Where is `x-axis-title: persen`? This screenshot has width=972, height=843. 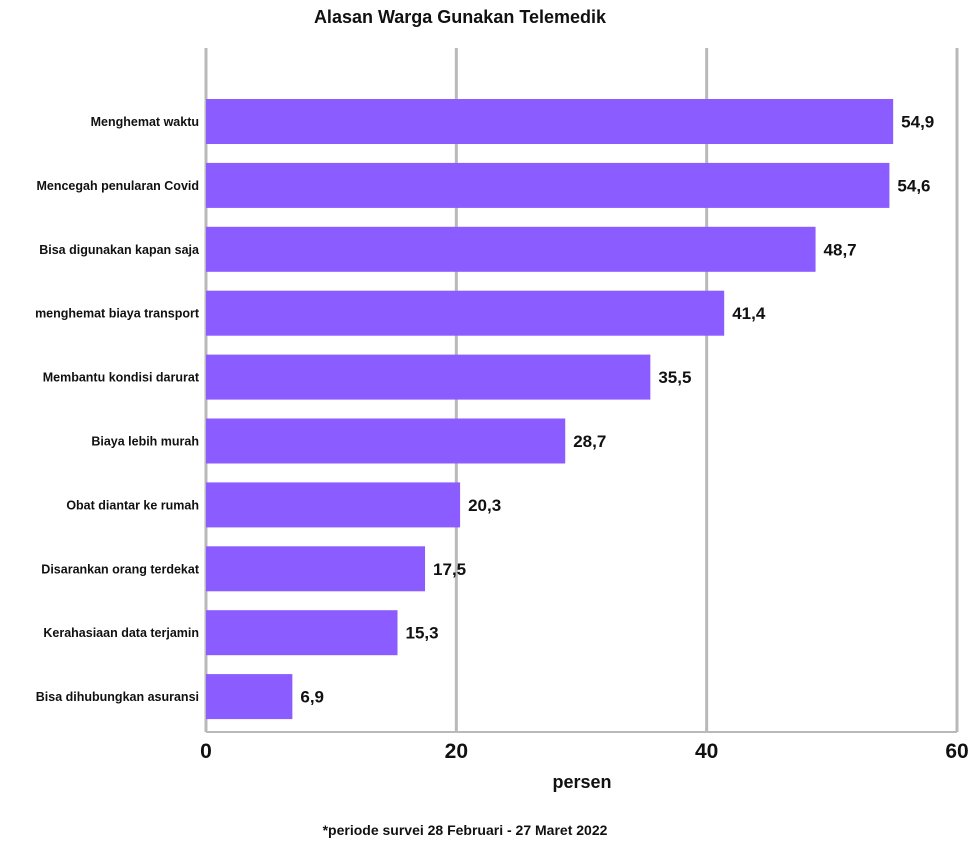
x-axis-title: persen is located at coordinates (581, 782).